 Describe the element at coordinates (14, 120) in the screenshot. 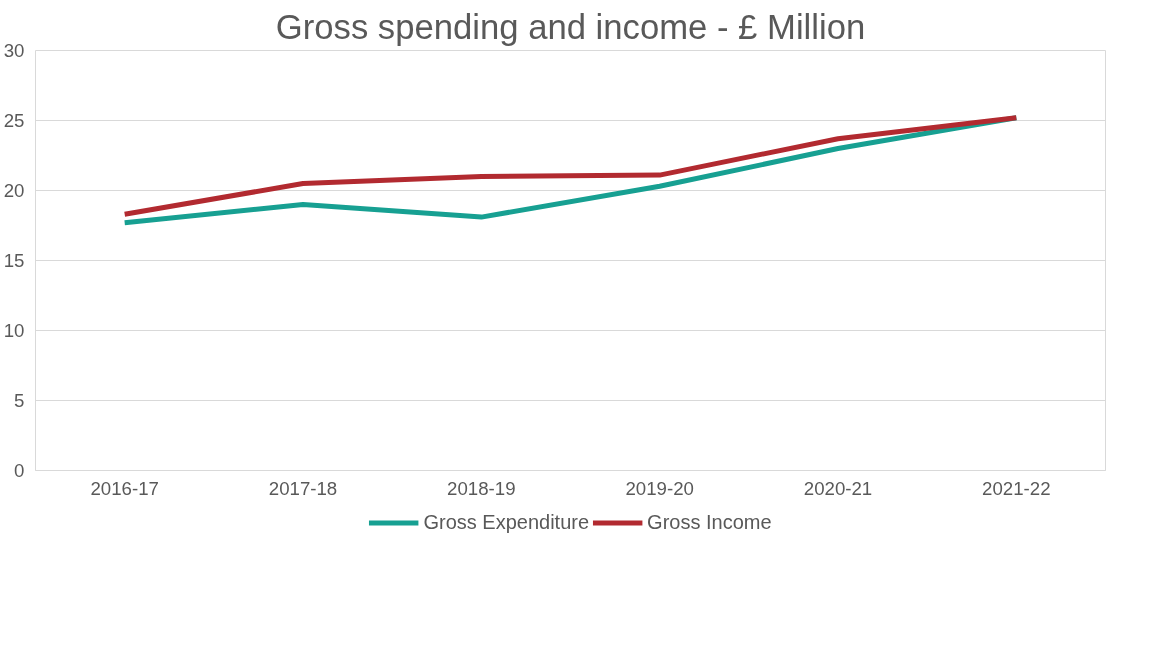

I see `y-tick-label: 25` at that location.